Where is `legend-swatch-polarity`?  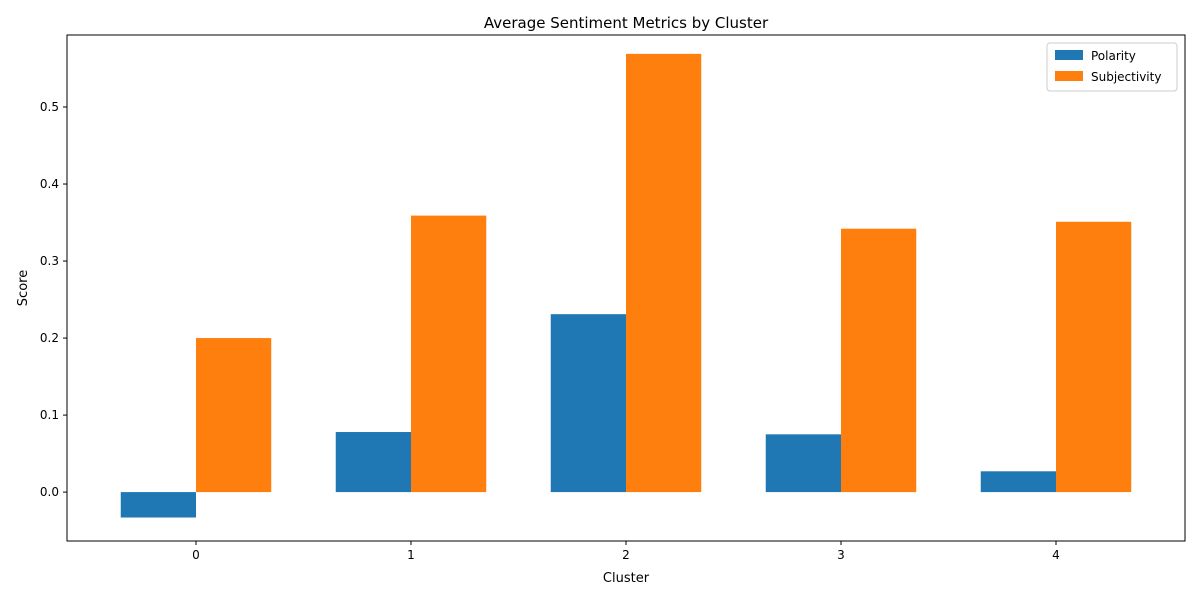 legend-swatch-polarity is located at coordinates (1069, 55).